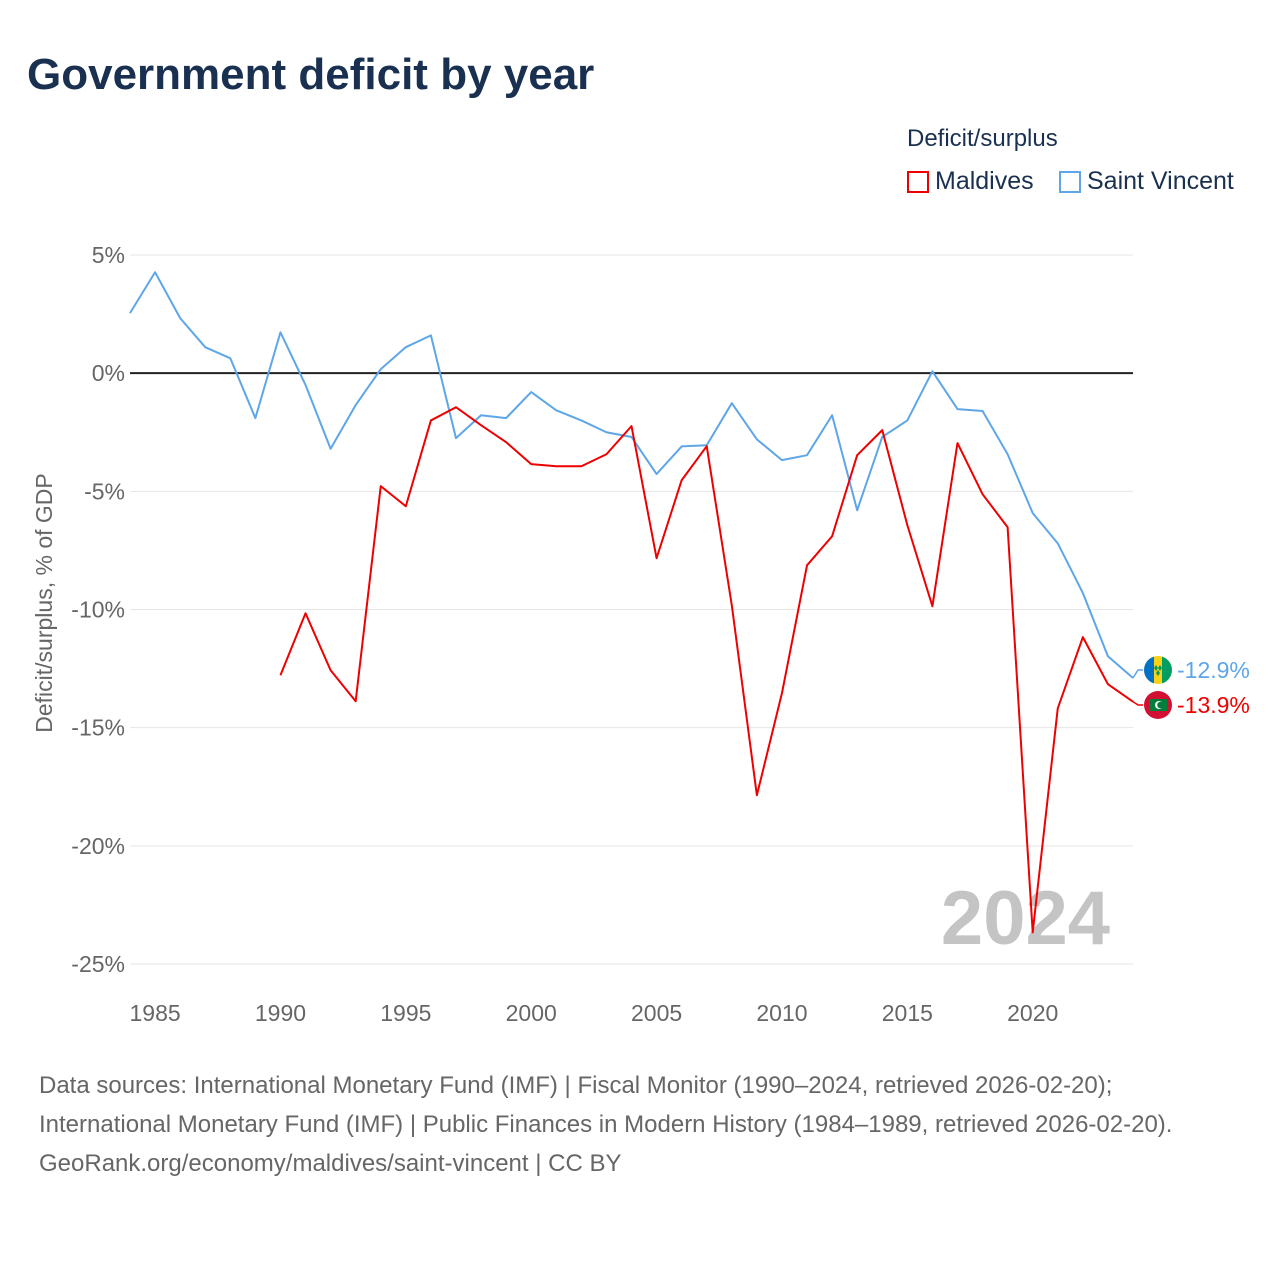 This screenshot has width=1280, height=1280. I want to click on x-tick-label: 1990, so click(280, 1013).